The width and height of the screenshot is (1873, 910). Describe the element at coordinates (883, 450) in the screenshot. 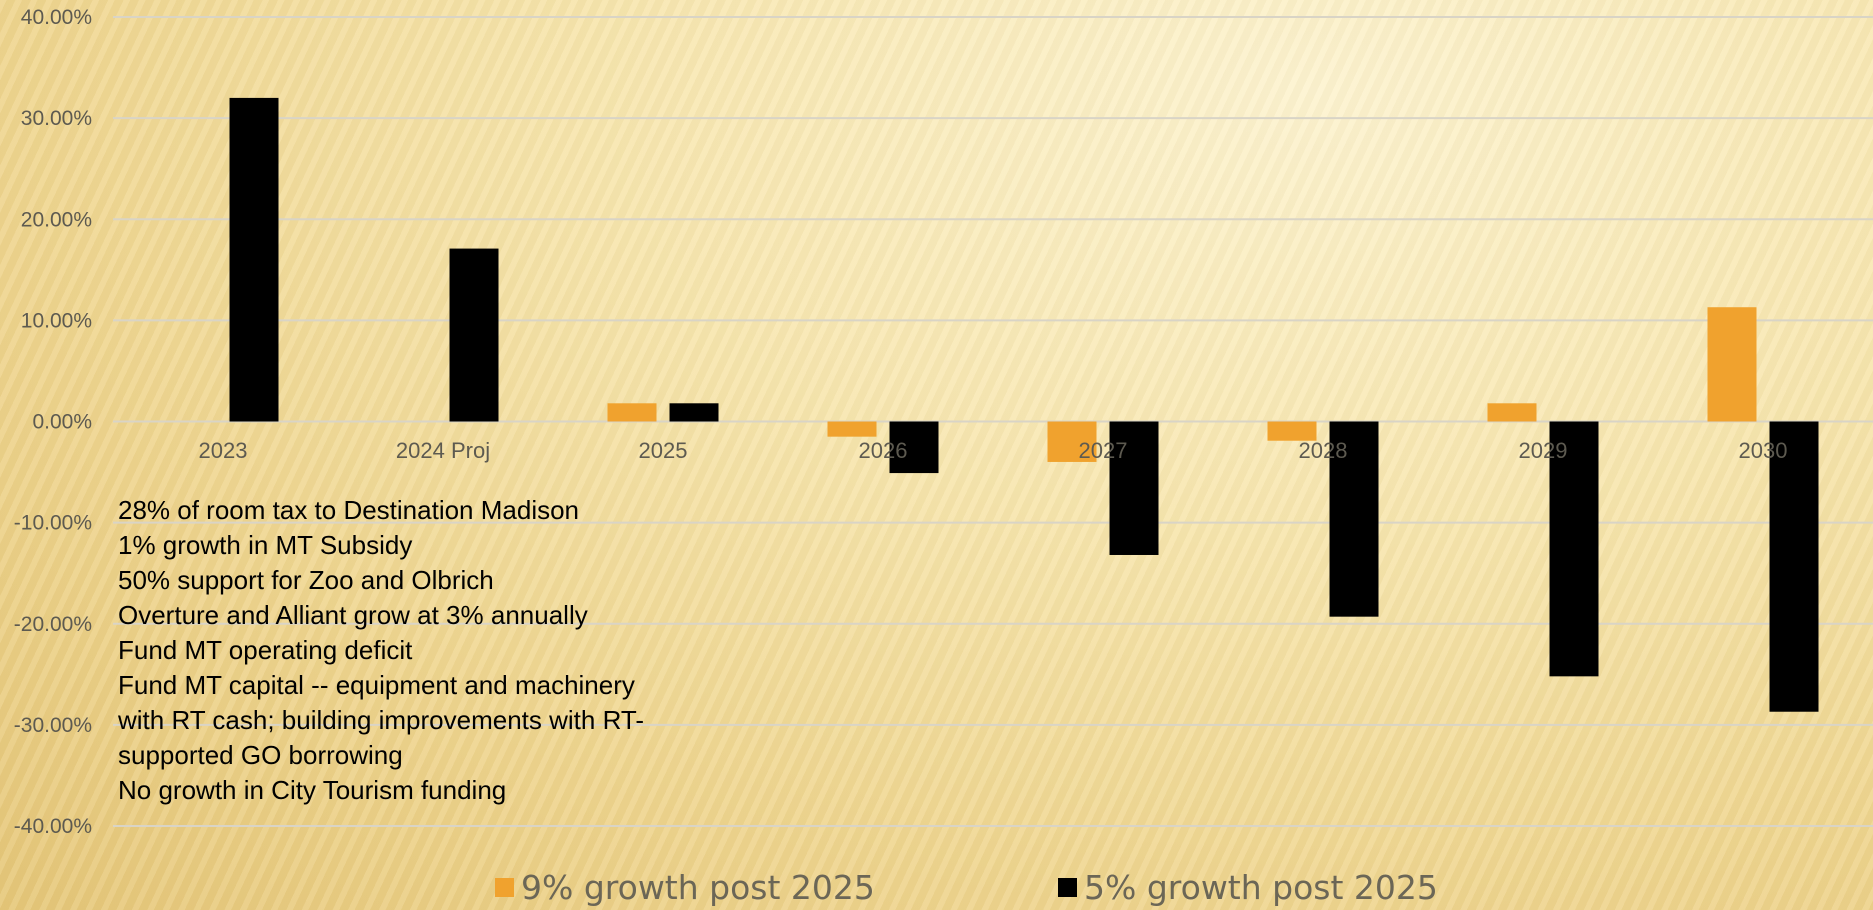

I see `x-tick-label: 2026` at that location.